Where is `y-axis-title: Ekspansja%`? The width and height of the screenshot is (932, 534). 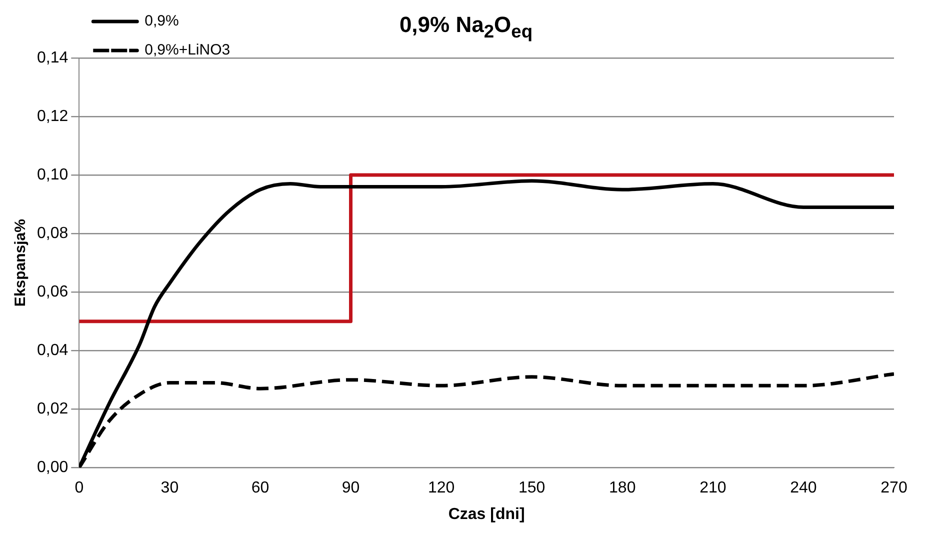 y-axis-title: Ekspansja% is located at coordinates (21, 263).